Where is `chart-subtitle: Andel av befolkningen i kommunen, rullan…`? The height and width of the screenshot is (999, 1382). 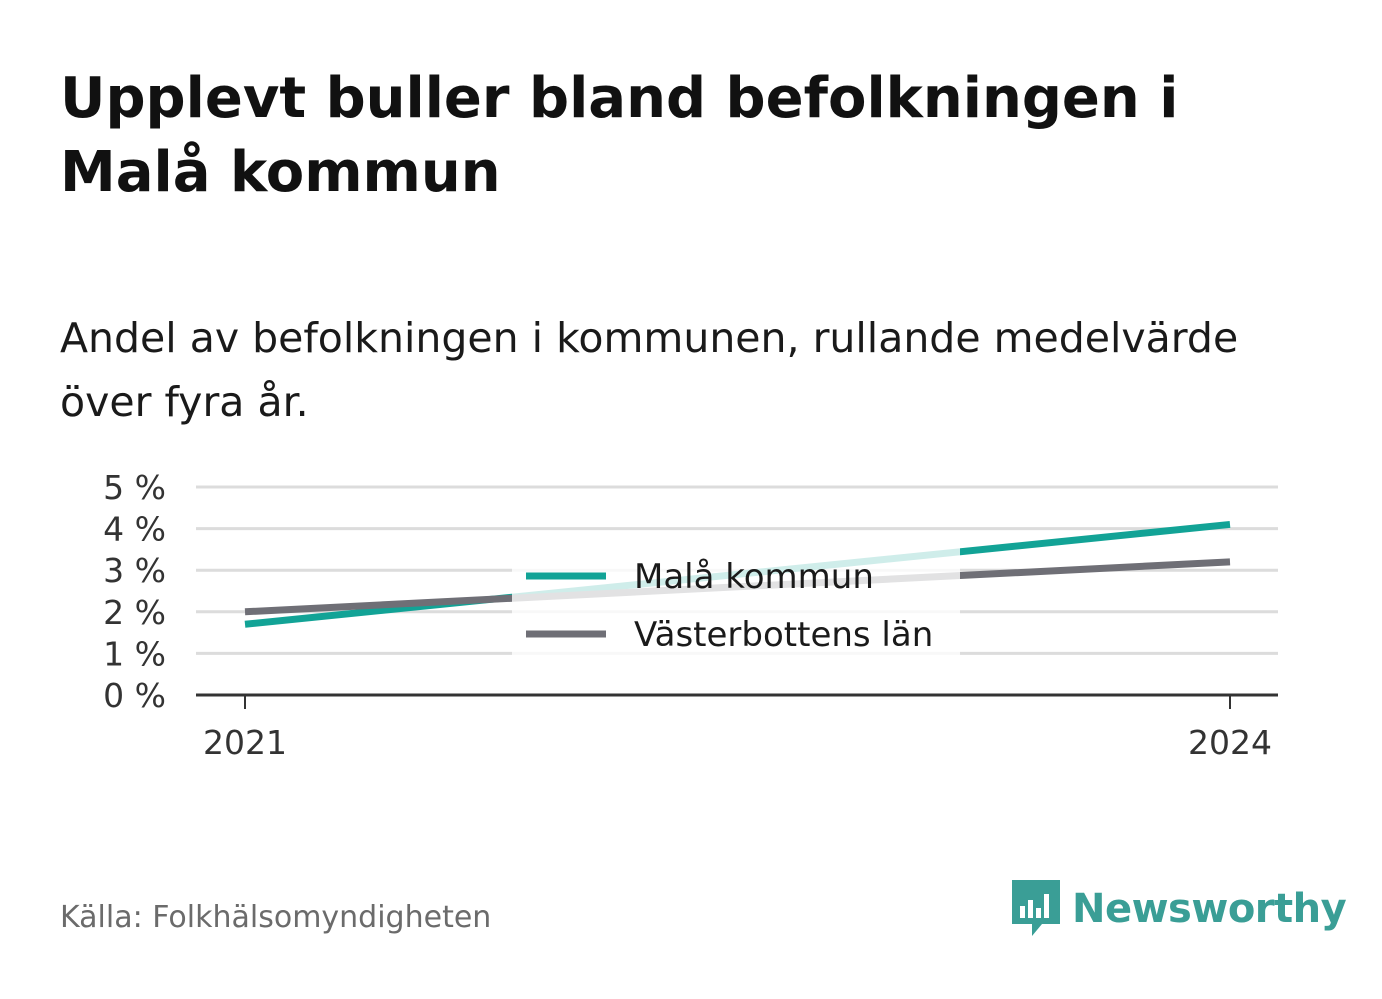 chart-subtitle: Andel av befolkningen i kommunen, rullan… is located at coordinates (649, 370).